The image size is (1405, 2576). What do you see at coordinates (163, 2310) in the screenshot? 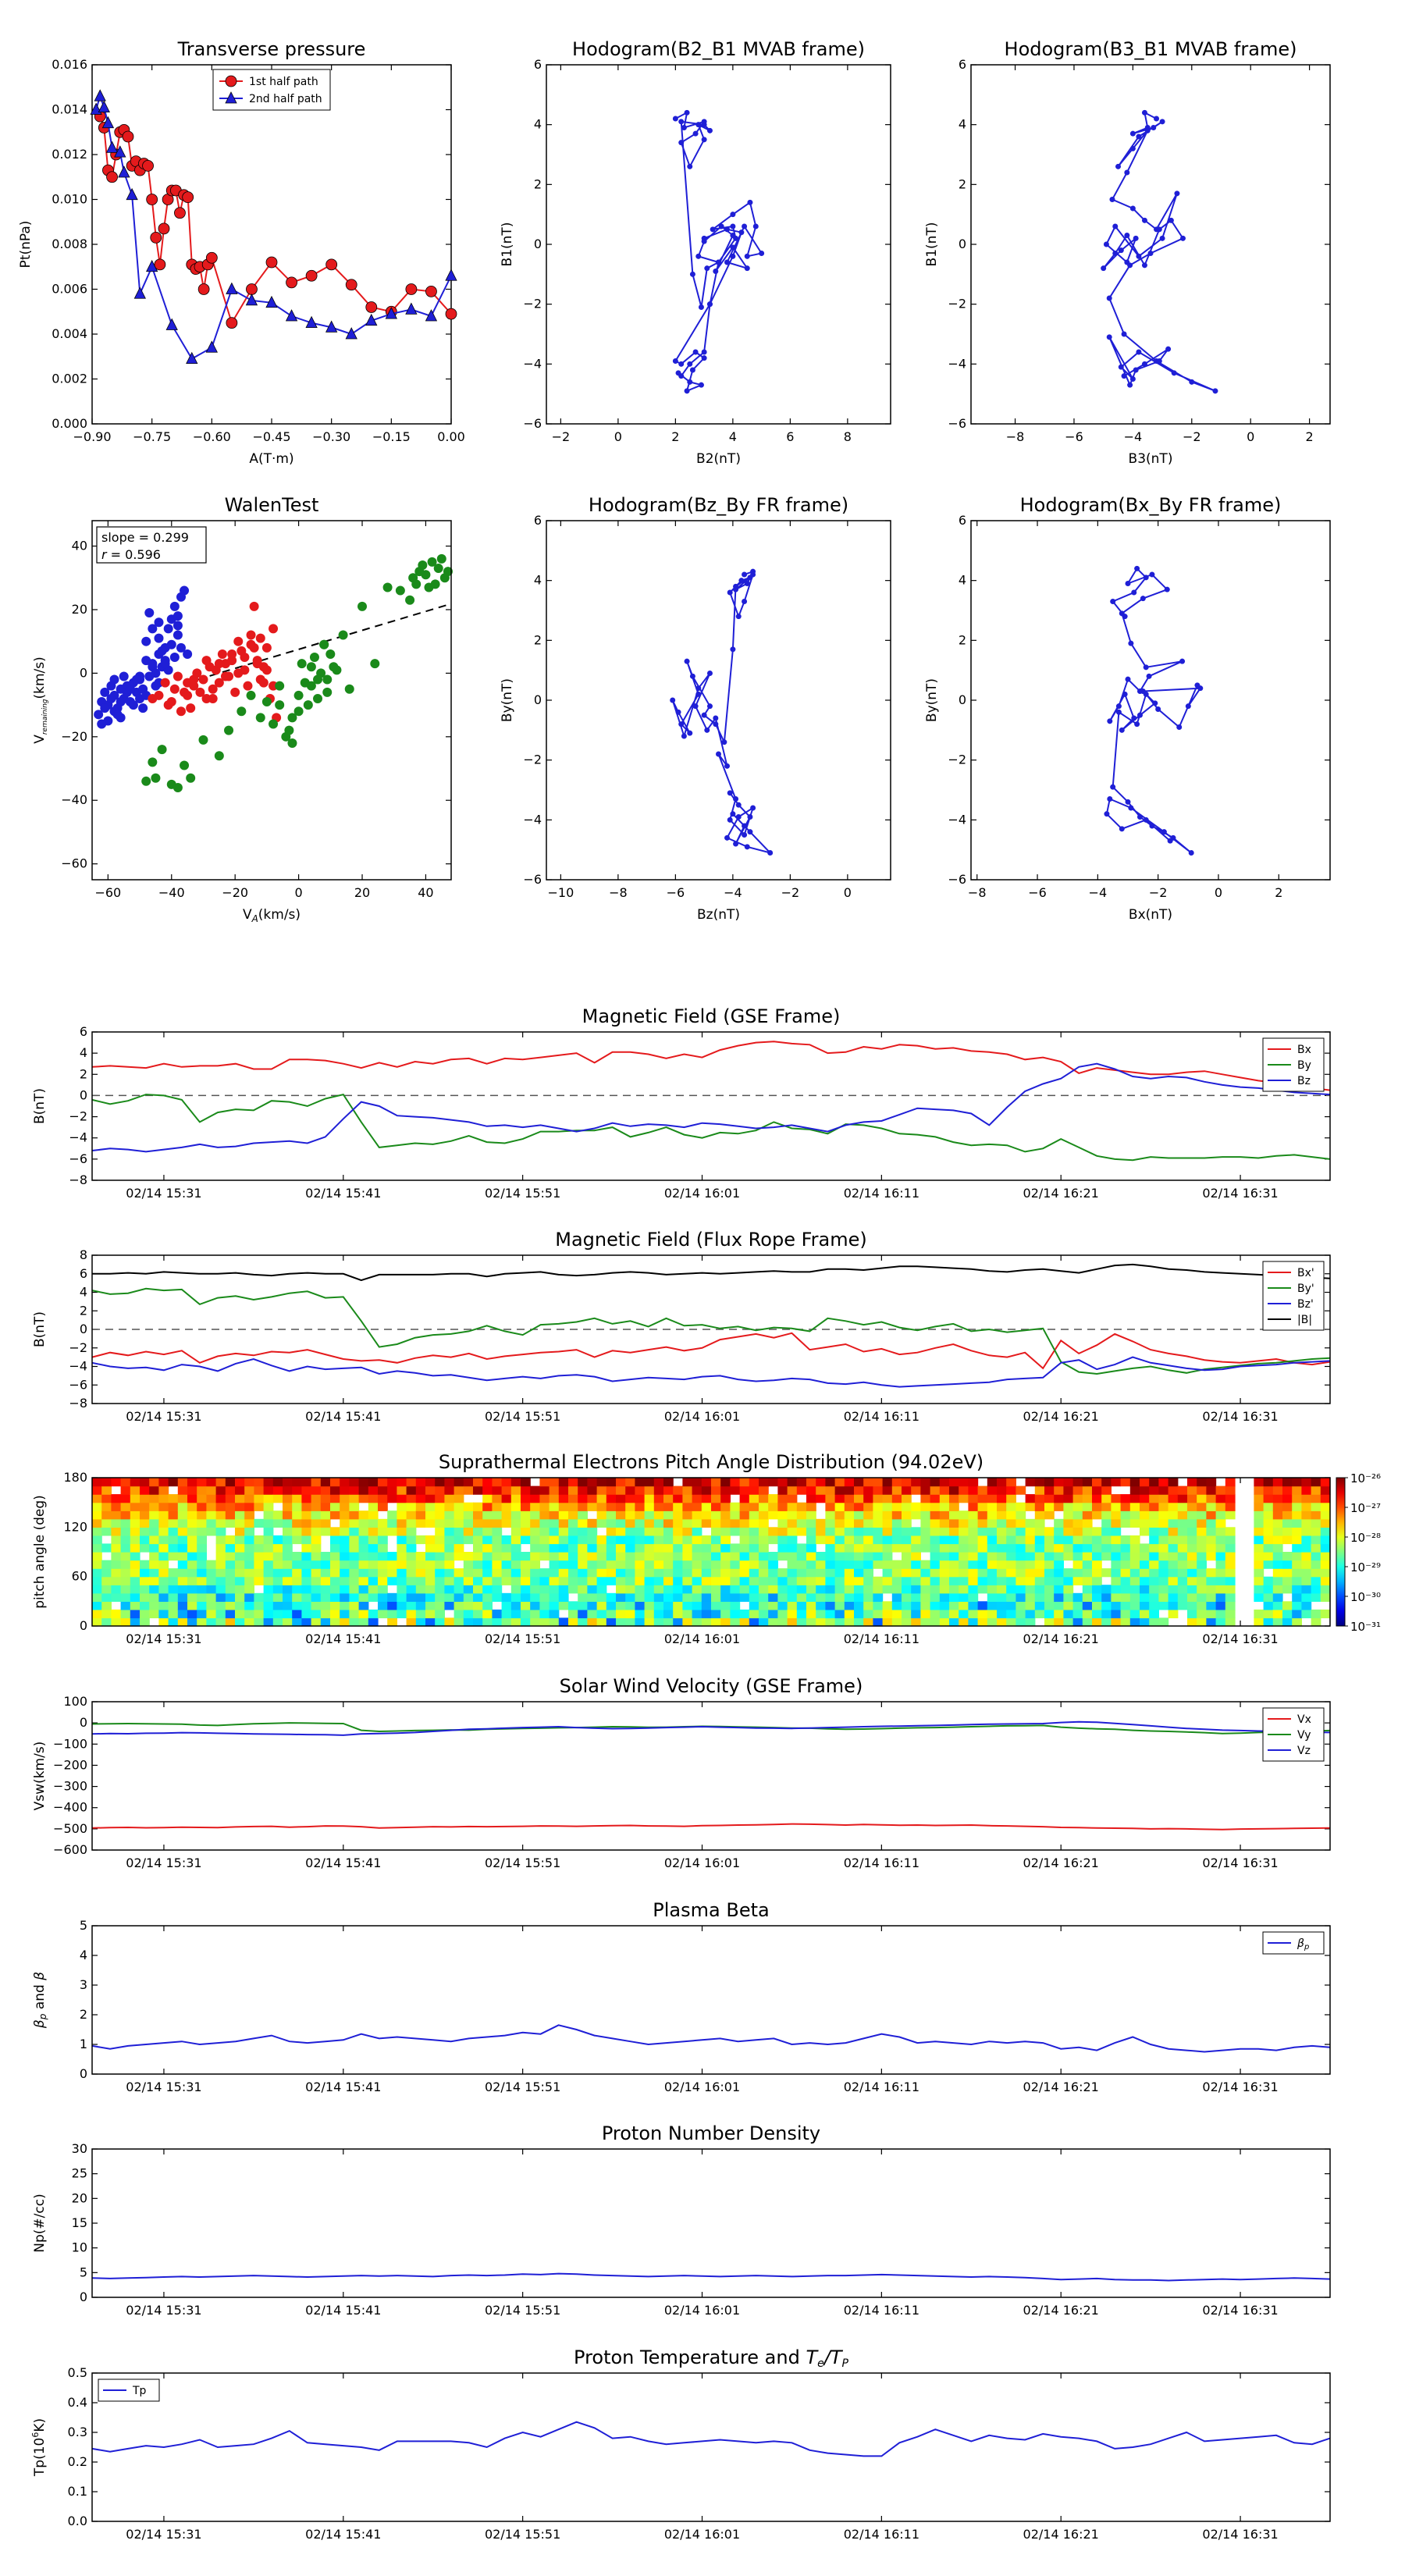
I see `x-tick-label: 02/14 15:31` at bounding box center [163, 2310].